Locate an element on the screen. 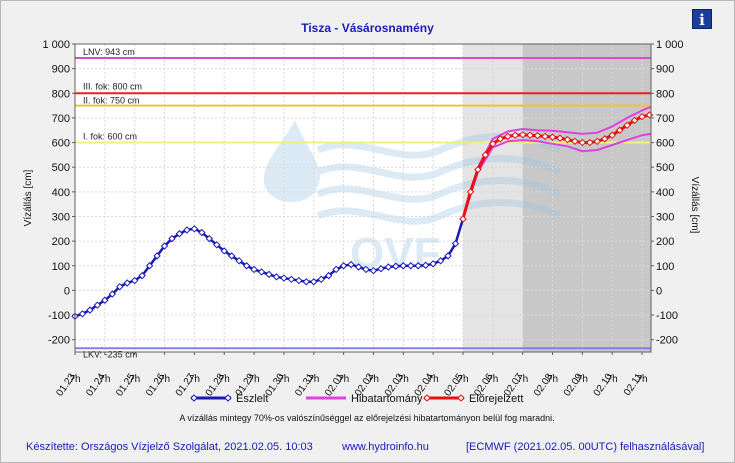  y-tick-label-right: 400 is located at coordinates (665, 193).